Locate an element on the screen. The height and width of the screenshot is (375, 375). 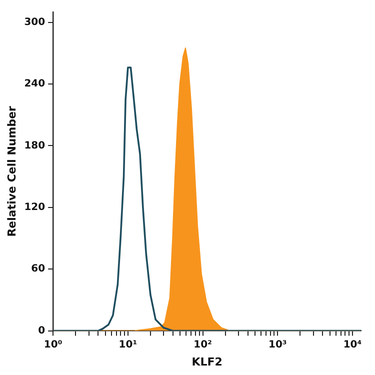
x-tick-label: 10² is located at coordinates (203, 344).